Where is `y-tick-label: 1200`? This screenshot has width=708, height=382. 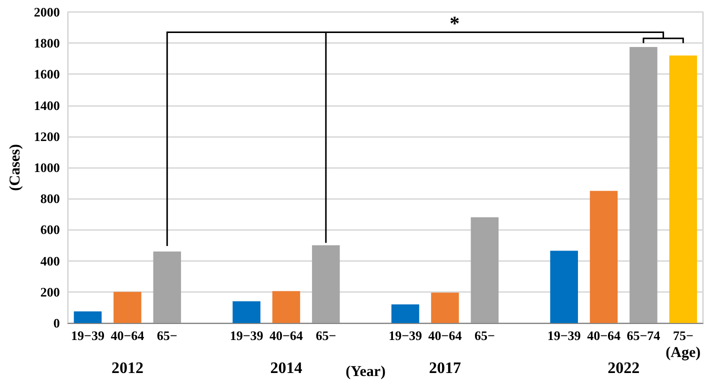 y-tick-label: 1200 is located at coordinates (47, 136).